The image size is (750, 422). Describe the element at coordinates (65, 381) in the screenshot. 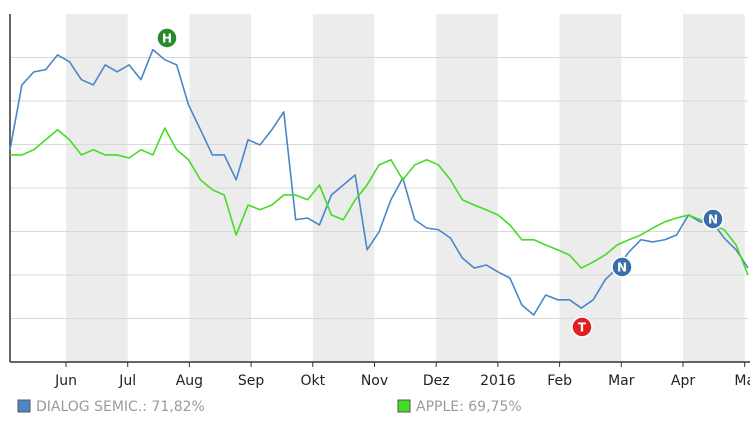

I see `x-tick-label: Jun` at that location.